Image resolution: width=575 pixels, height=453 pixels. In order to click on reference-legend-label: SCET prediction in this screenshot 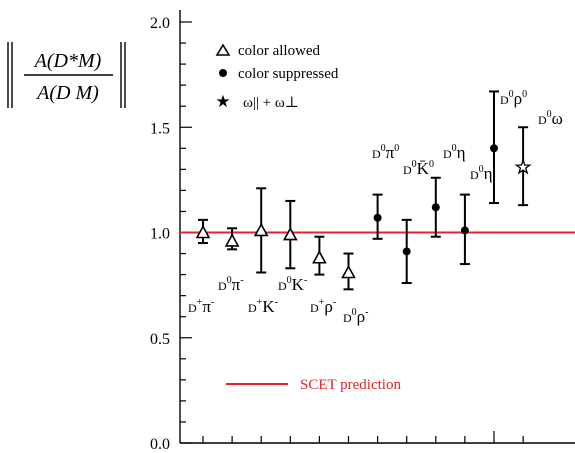, I will do `click(350, 385)`.